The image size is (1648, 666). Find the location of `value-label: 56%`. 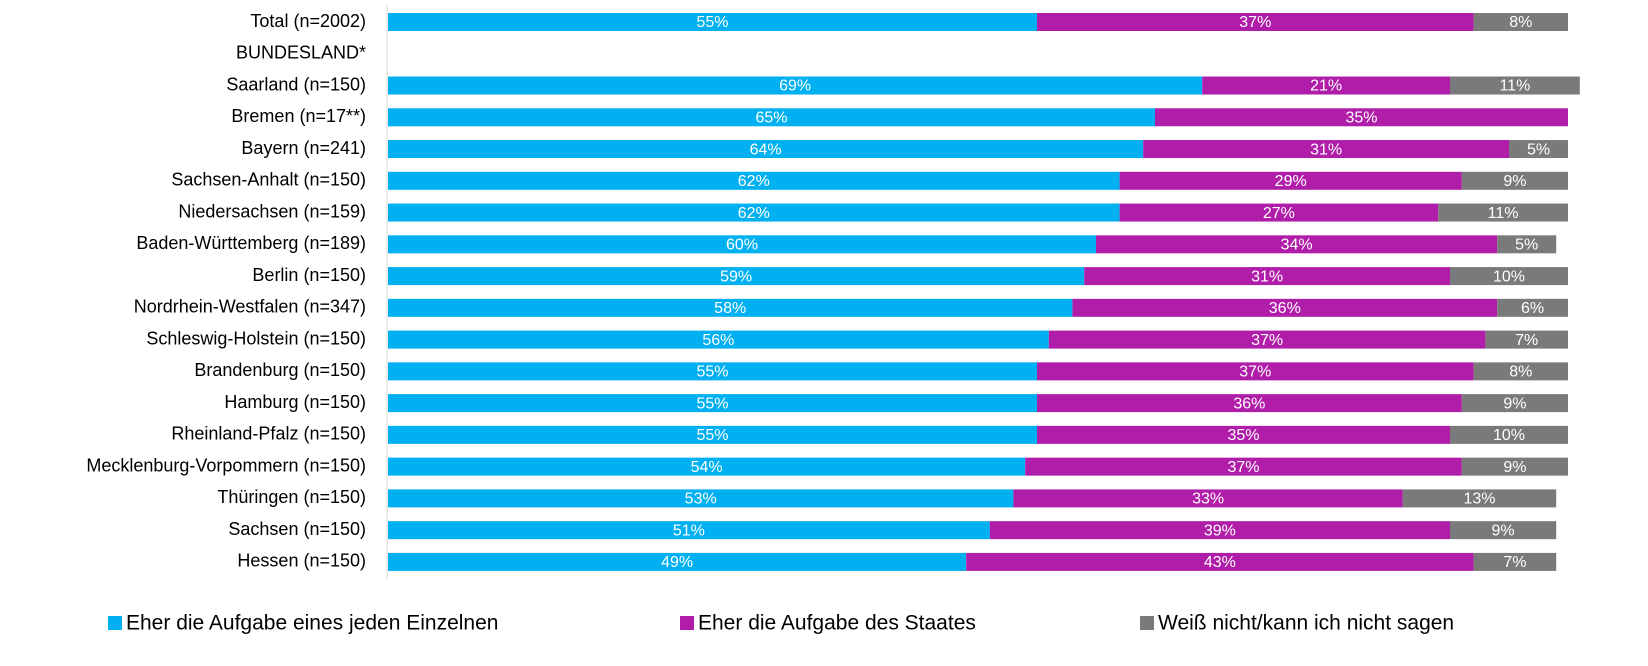

value-label: 56% is located at coordinates (718, 340).